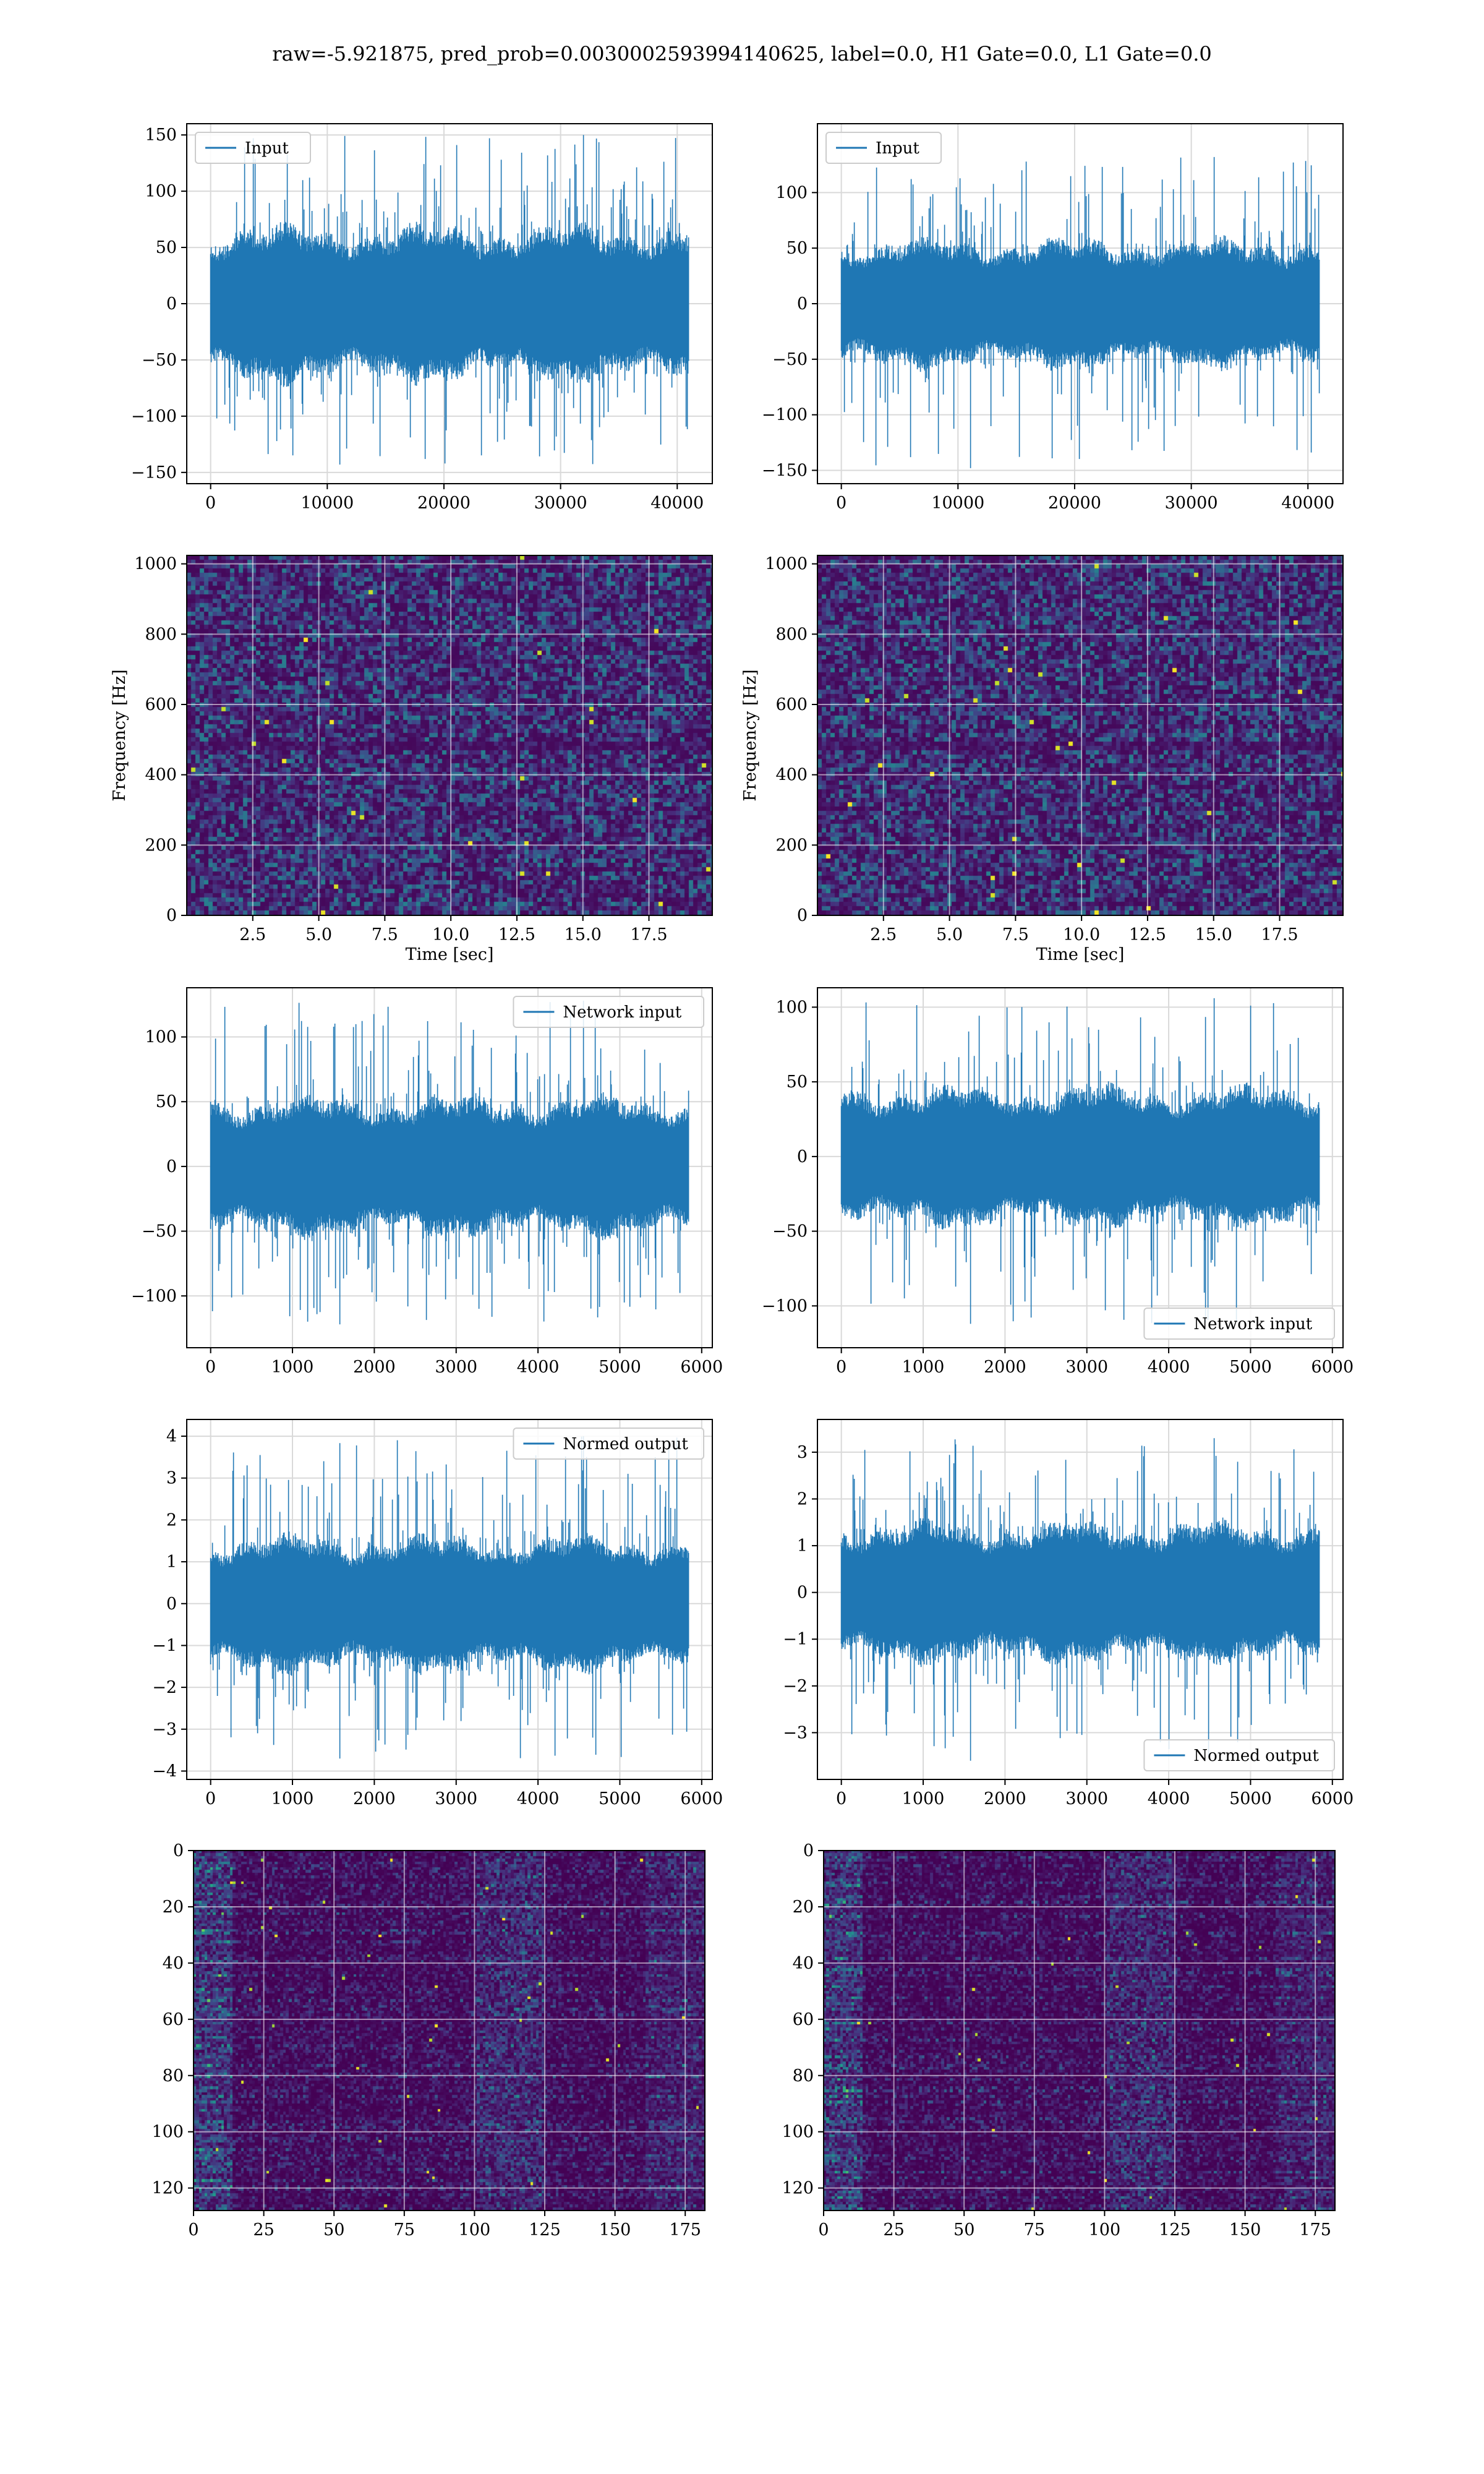 The image size is (1484, 2474). What do you see at coordinates (897, 148) in the screenshot?
I see `legend-label: Input` at bounding box center [897, 148].